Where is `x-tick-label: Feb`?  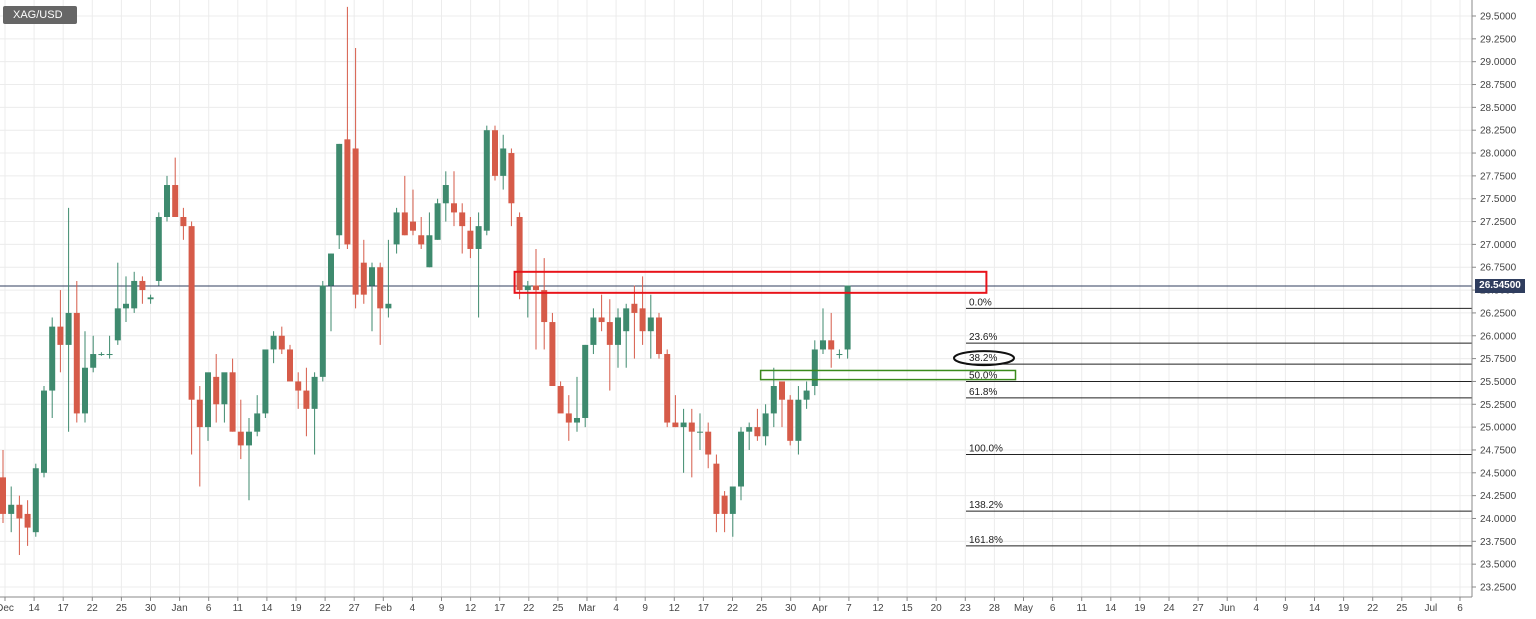
x-tick-label: Feb is located at coordinates (384, 608).